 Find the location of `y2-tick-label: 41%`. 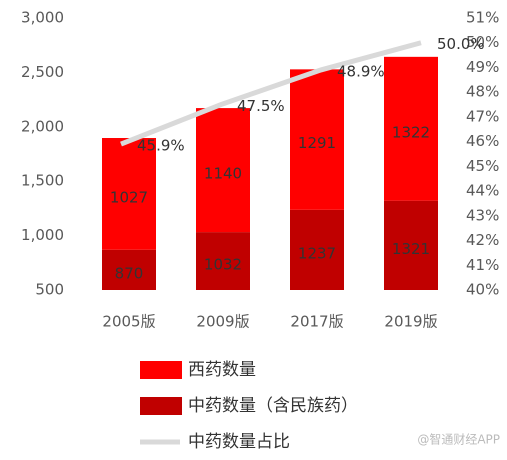

y2-tick-label: 41% is located at coordinates (482, 265).